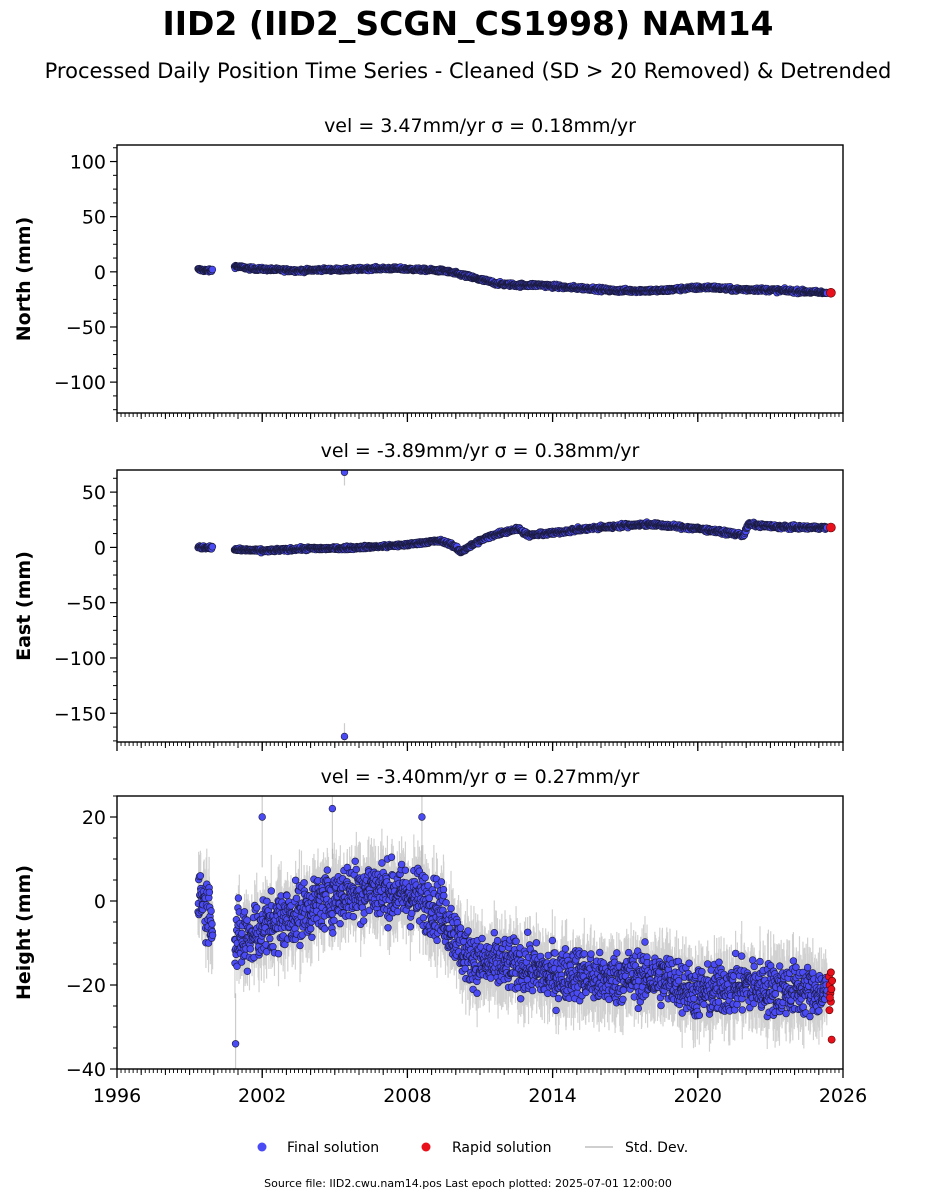  I want to click on y-tick-label: 100, so click(88, 163).